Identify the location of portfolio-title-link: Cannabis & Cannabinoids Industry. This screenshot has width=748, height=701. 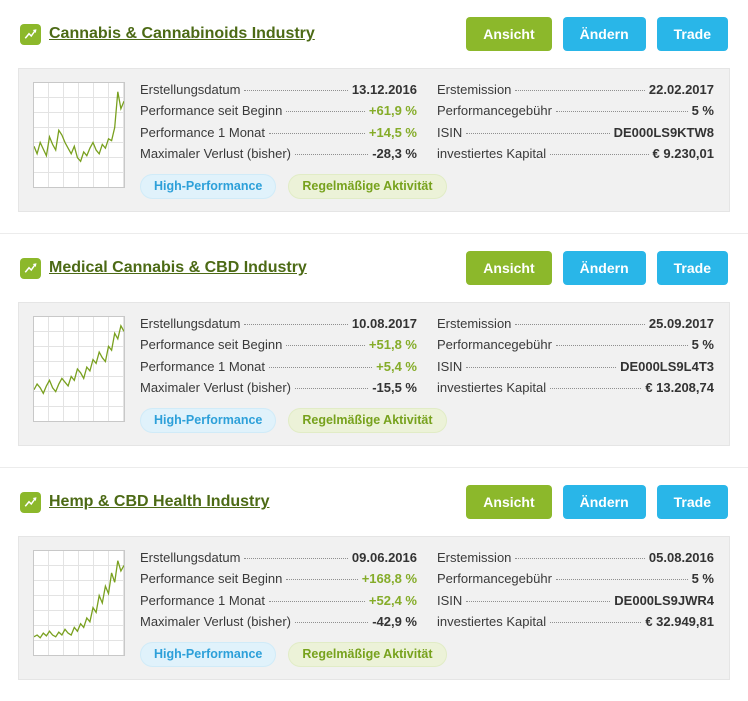
(167, 34).